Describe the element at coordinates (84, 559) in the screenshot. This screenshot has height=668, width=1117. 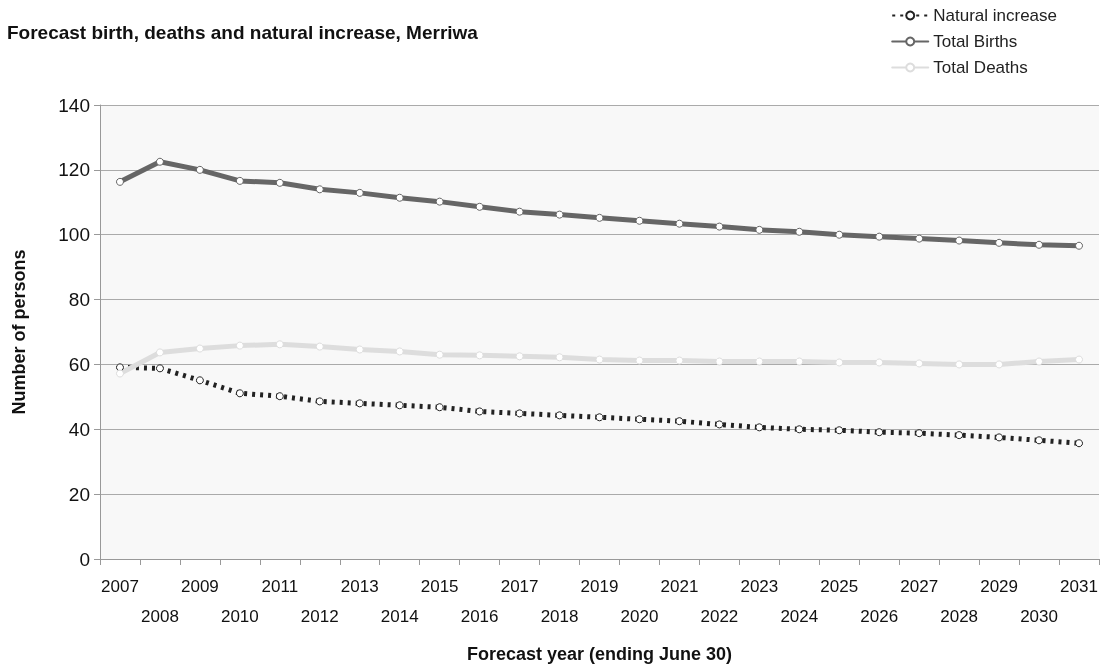
I see `y-tick-label: 0` at that location.